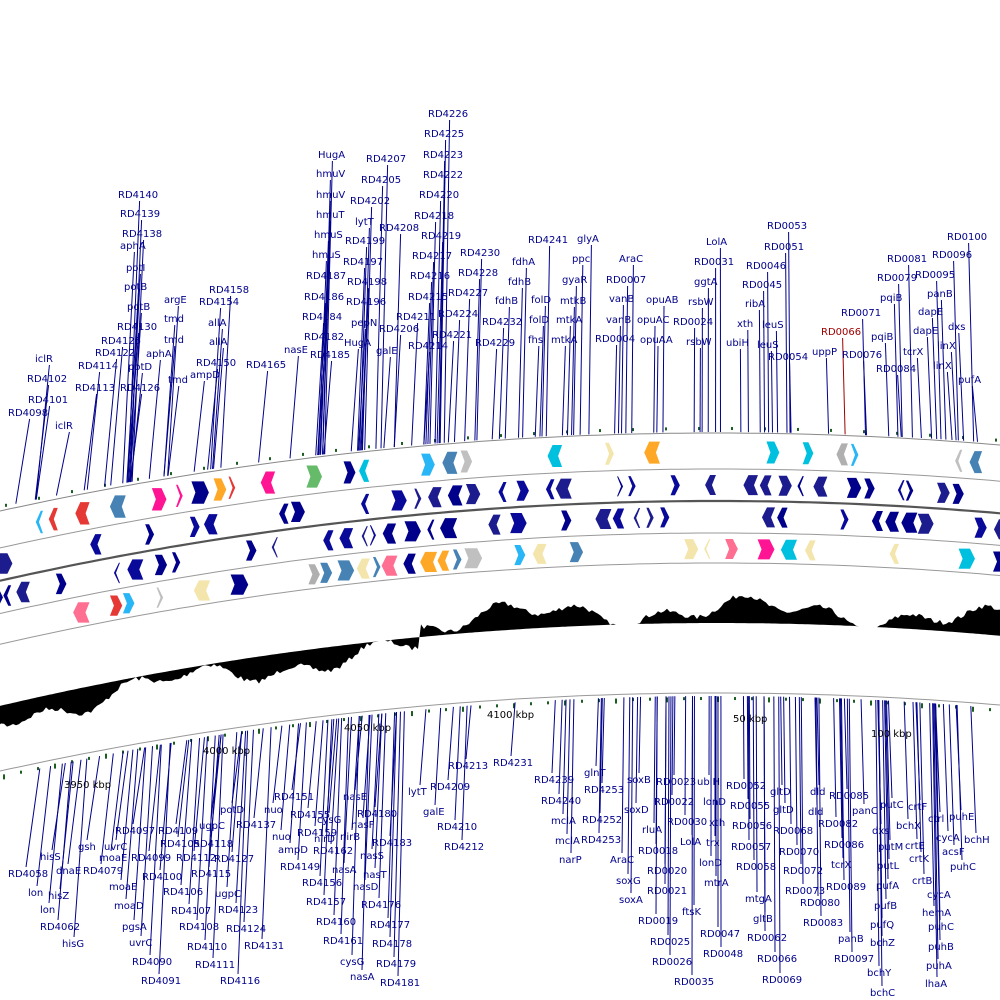  What do you see at coordinates (751, 847) in the screenshot?
I see `gene-label: RD0057` at bounding box center [751, 847].